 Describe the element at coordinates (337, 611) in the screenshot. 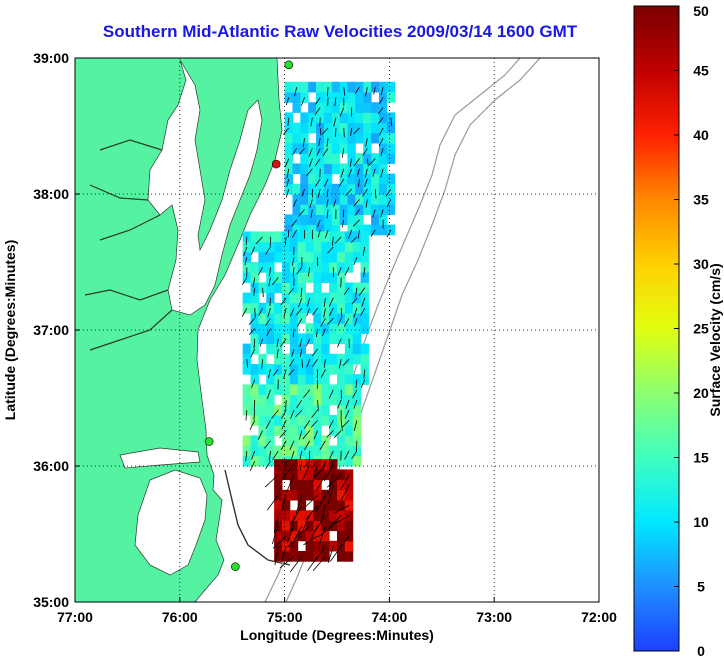

I see `x-axis-ticks: 77:00 76:00 75:00 74:00 73:00 72:00` at that location.